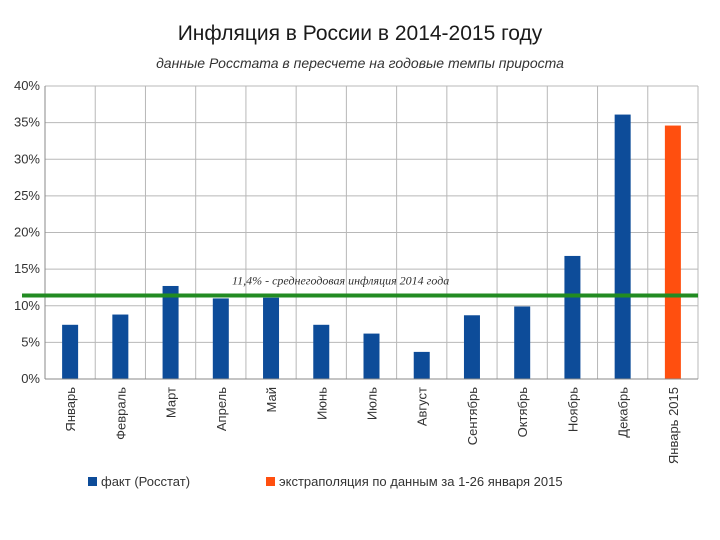 The image size is (720, 540). I want to click on x-tick-label: Ноябрь, so click(572, 409).